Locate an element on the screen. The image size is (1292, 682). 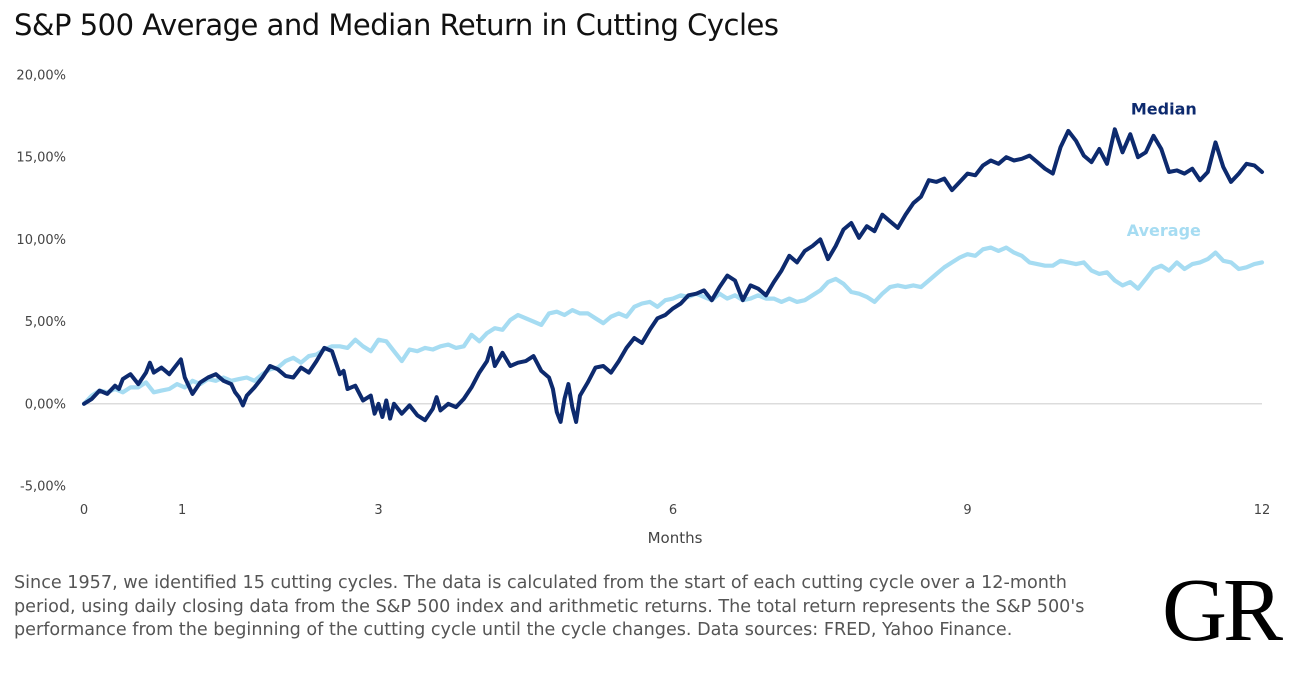
y-tick-label: 5,00% is located at coordinates (45, 322).